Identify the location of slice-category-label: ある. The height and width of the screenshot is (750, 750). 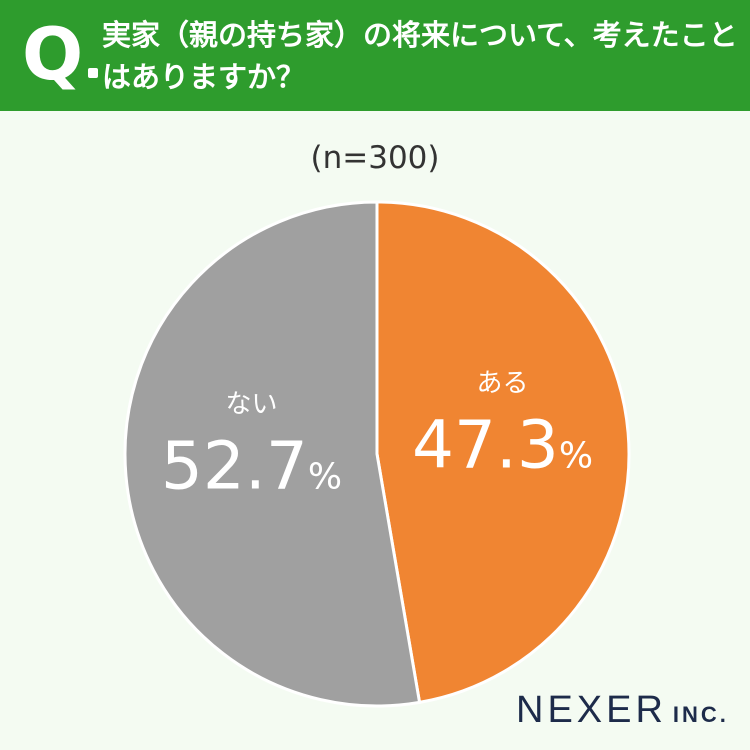
(503, 383).